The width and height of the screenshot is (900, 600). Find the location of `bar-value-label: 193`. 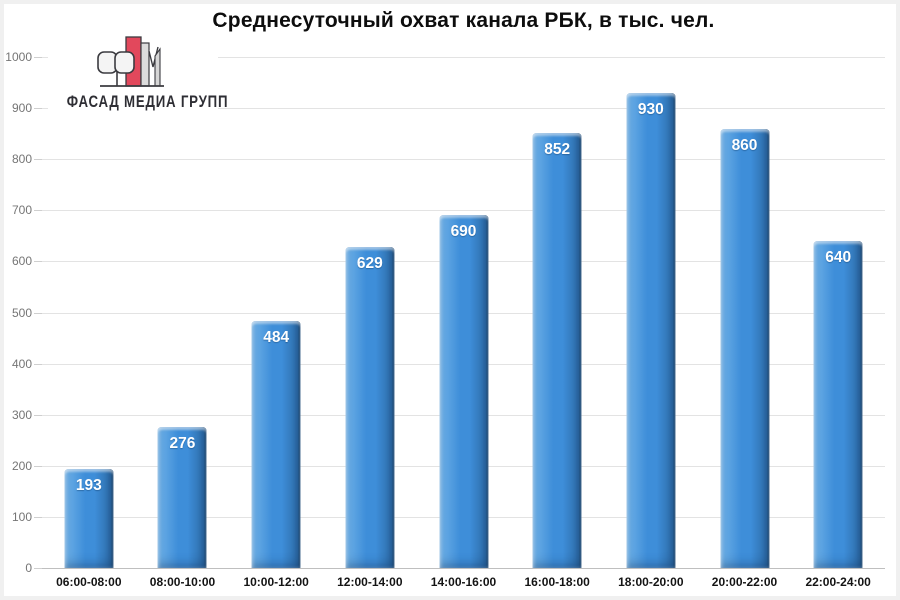

bar-value-label: 193 is located at coordinates (88, 486).